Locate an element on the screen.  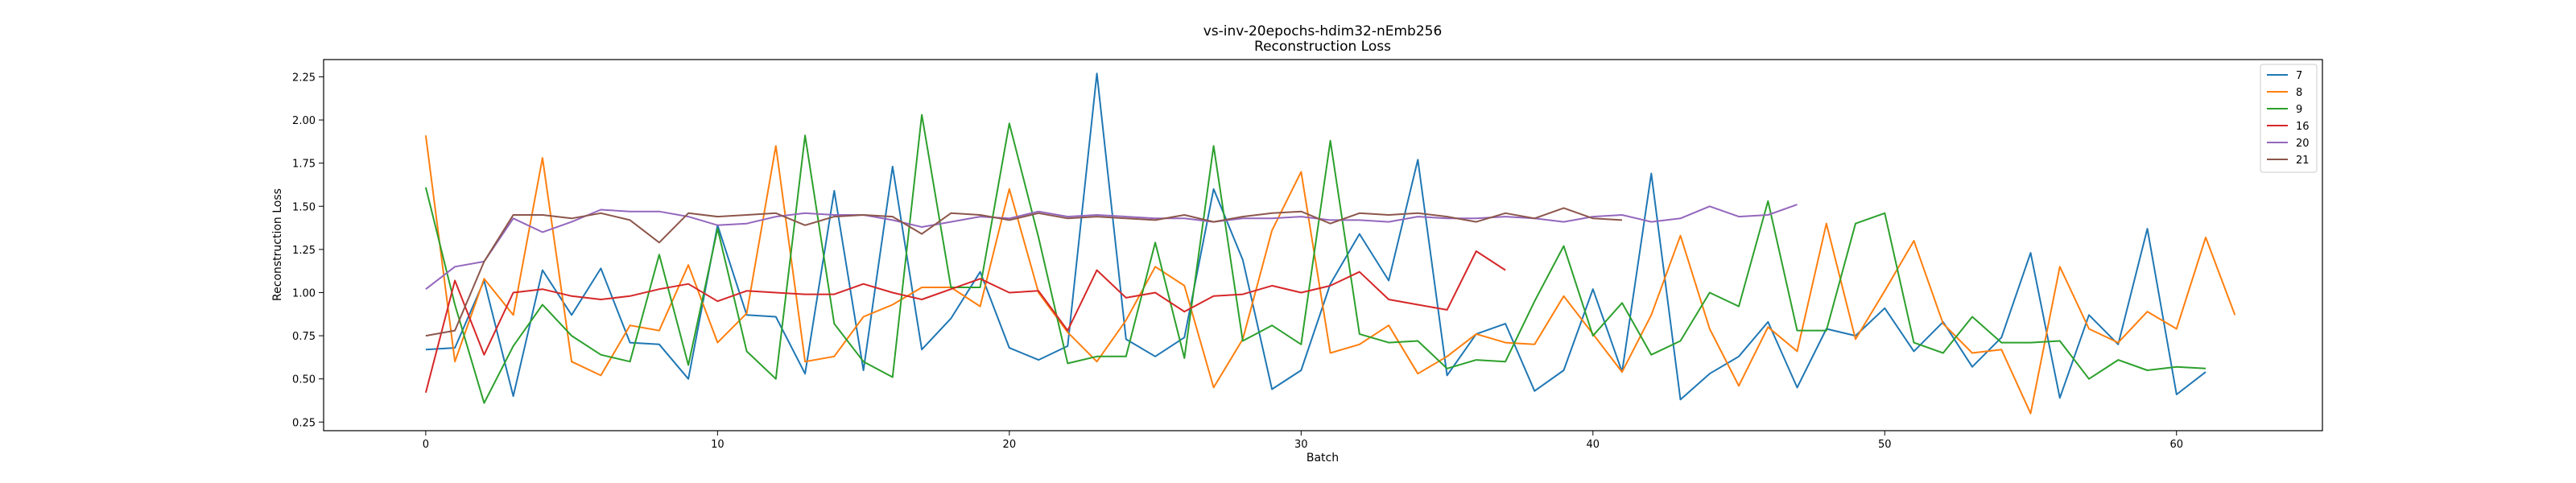
x-tick-label: 60 is located at coordinates (2176, 445).